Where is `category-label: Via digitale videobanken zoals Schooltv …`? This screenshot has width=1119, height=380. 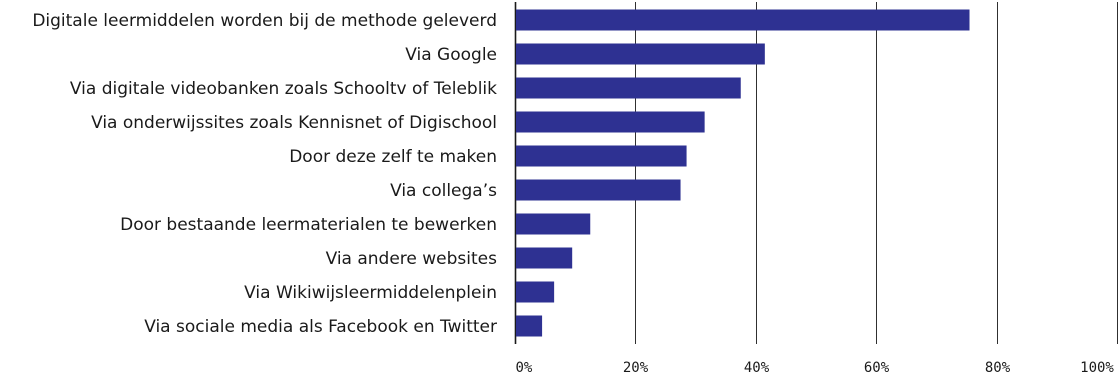 category-label: Via digitale videobanken zoals Schooltv … is located at coordinates (283, 89).